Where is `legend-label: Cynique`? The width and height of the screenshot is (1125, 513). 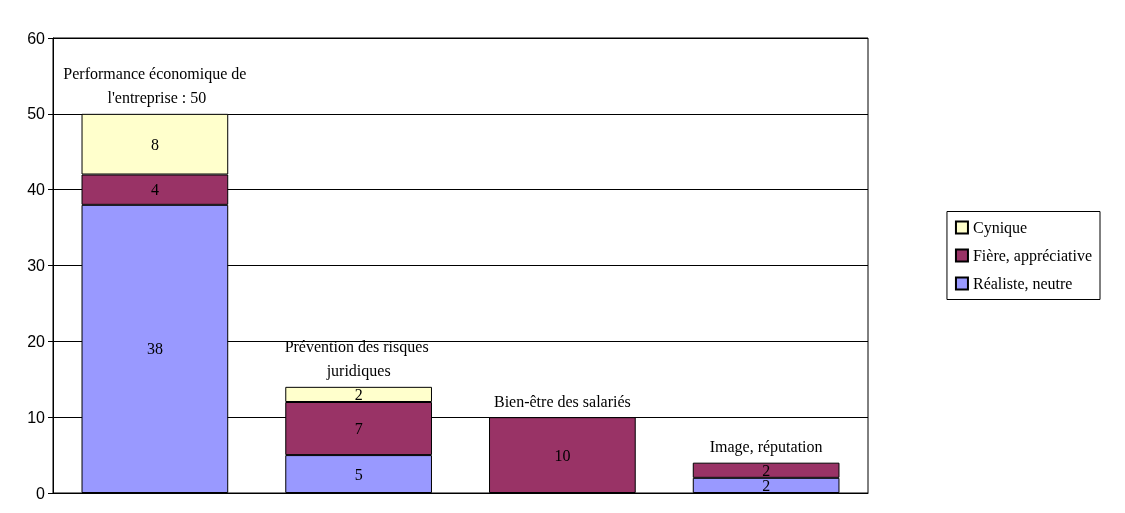 legend-label: Cynique is located at coordinates (1000, 228).